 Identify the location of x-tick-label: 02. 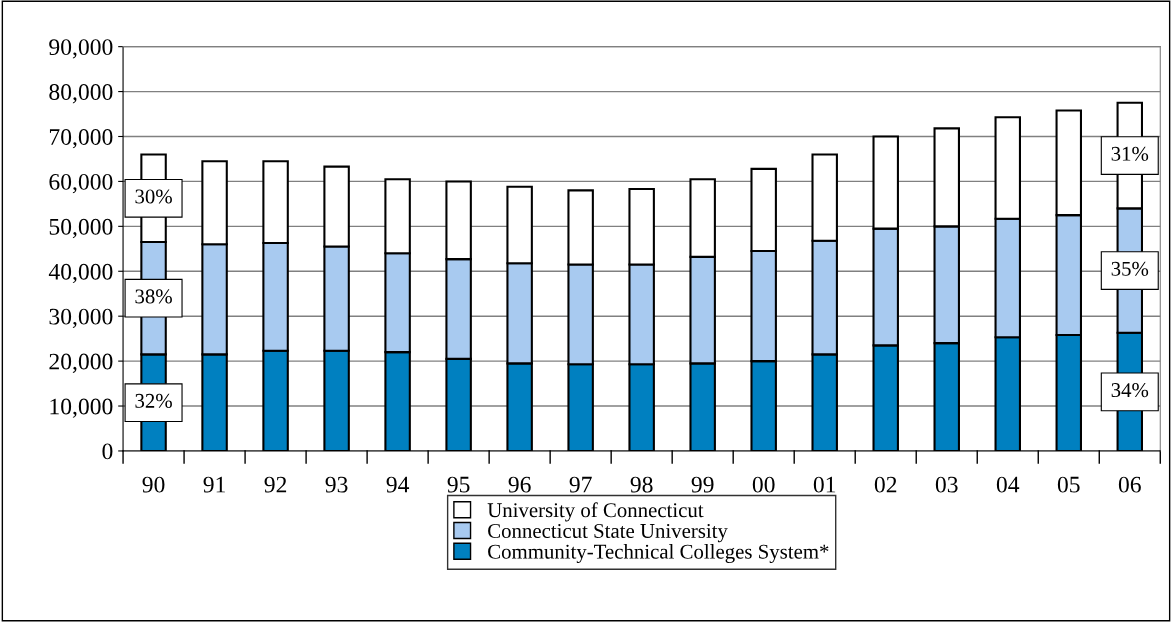
(885, 484).